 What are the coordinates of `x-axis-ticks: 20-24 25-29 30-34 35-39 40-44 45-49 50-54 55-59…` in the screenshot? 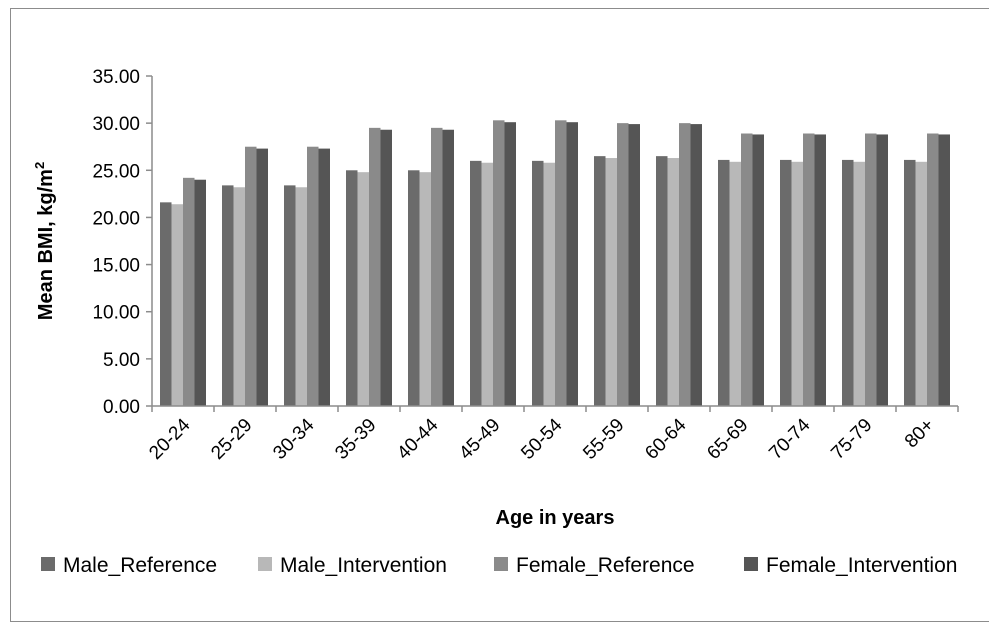 It's located at (552, 435).